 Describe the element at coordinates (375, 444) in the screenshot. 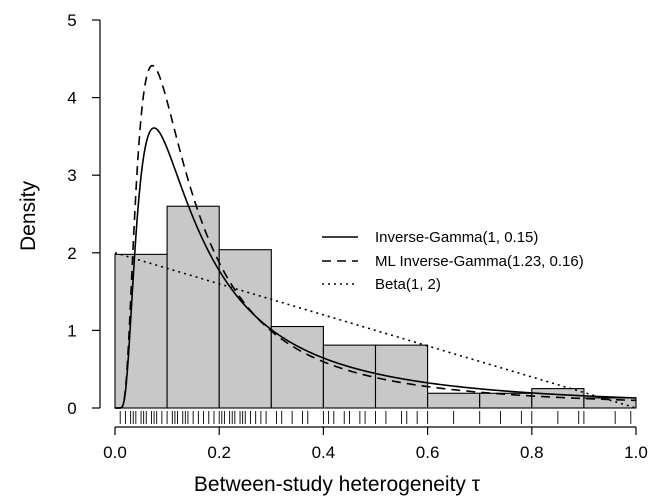

I see `x-axis-ticks: 0.0 0.2 0.4 0.6 0.8 1.0` at that location.